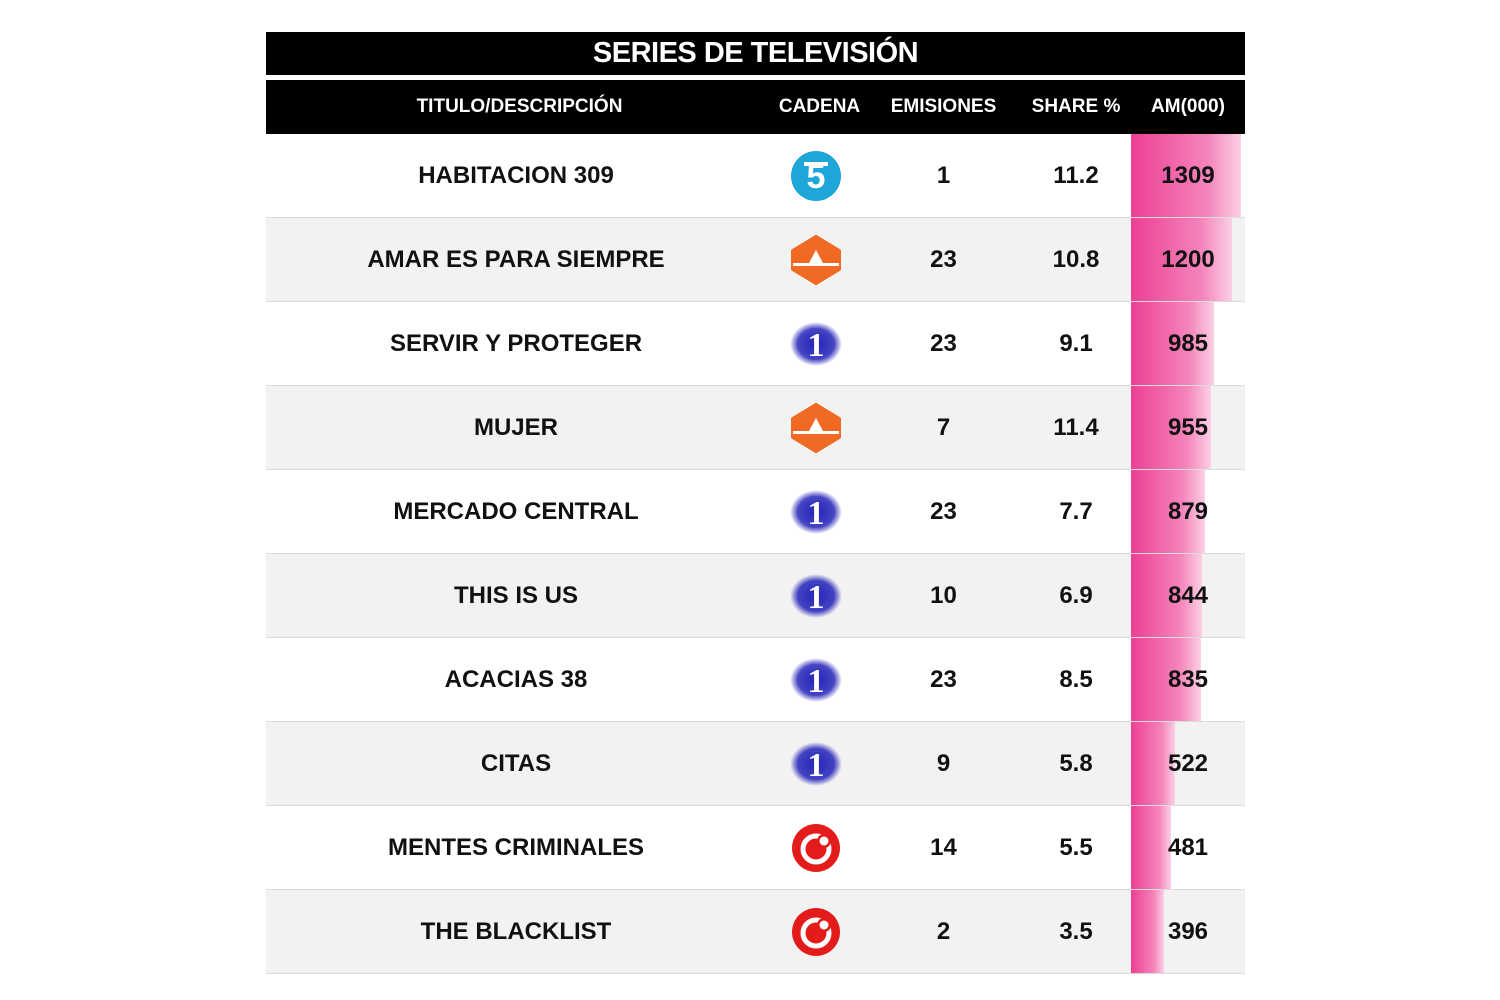 This screenshot has height=1000, width=1500. What do you see at coordinates (1076, 427) in the screenshot?
I see `share-value: 11.4` at bounding box center [1076, 427].